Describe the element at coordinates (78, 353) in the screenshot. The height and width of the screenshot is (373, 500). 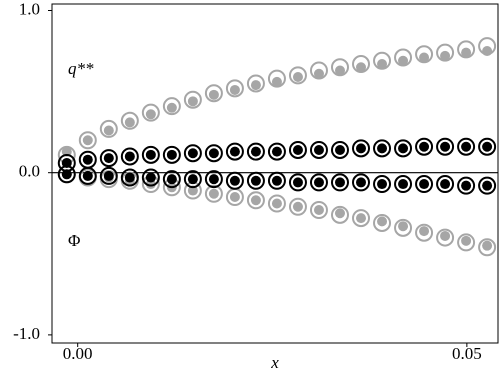
I see `x-tick-label: 0.00` at that location.